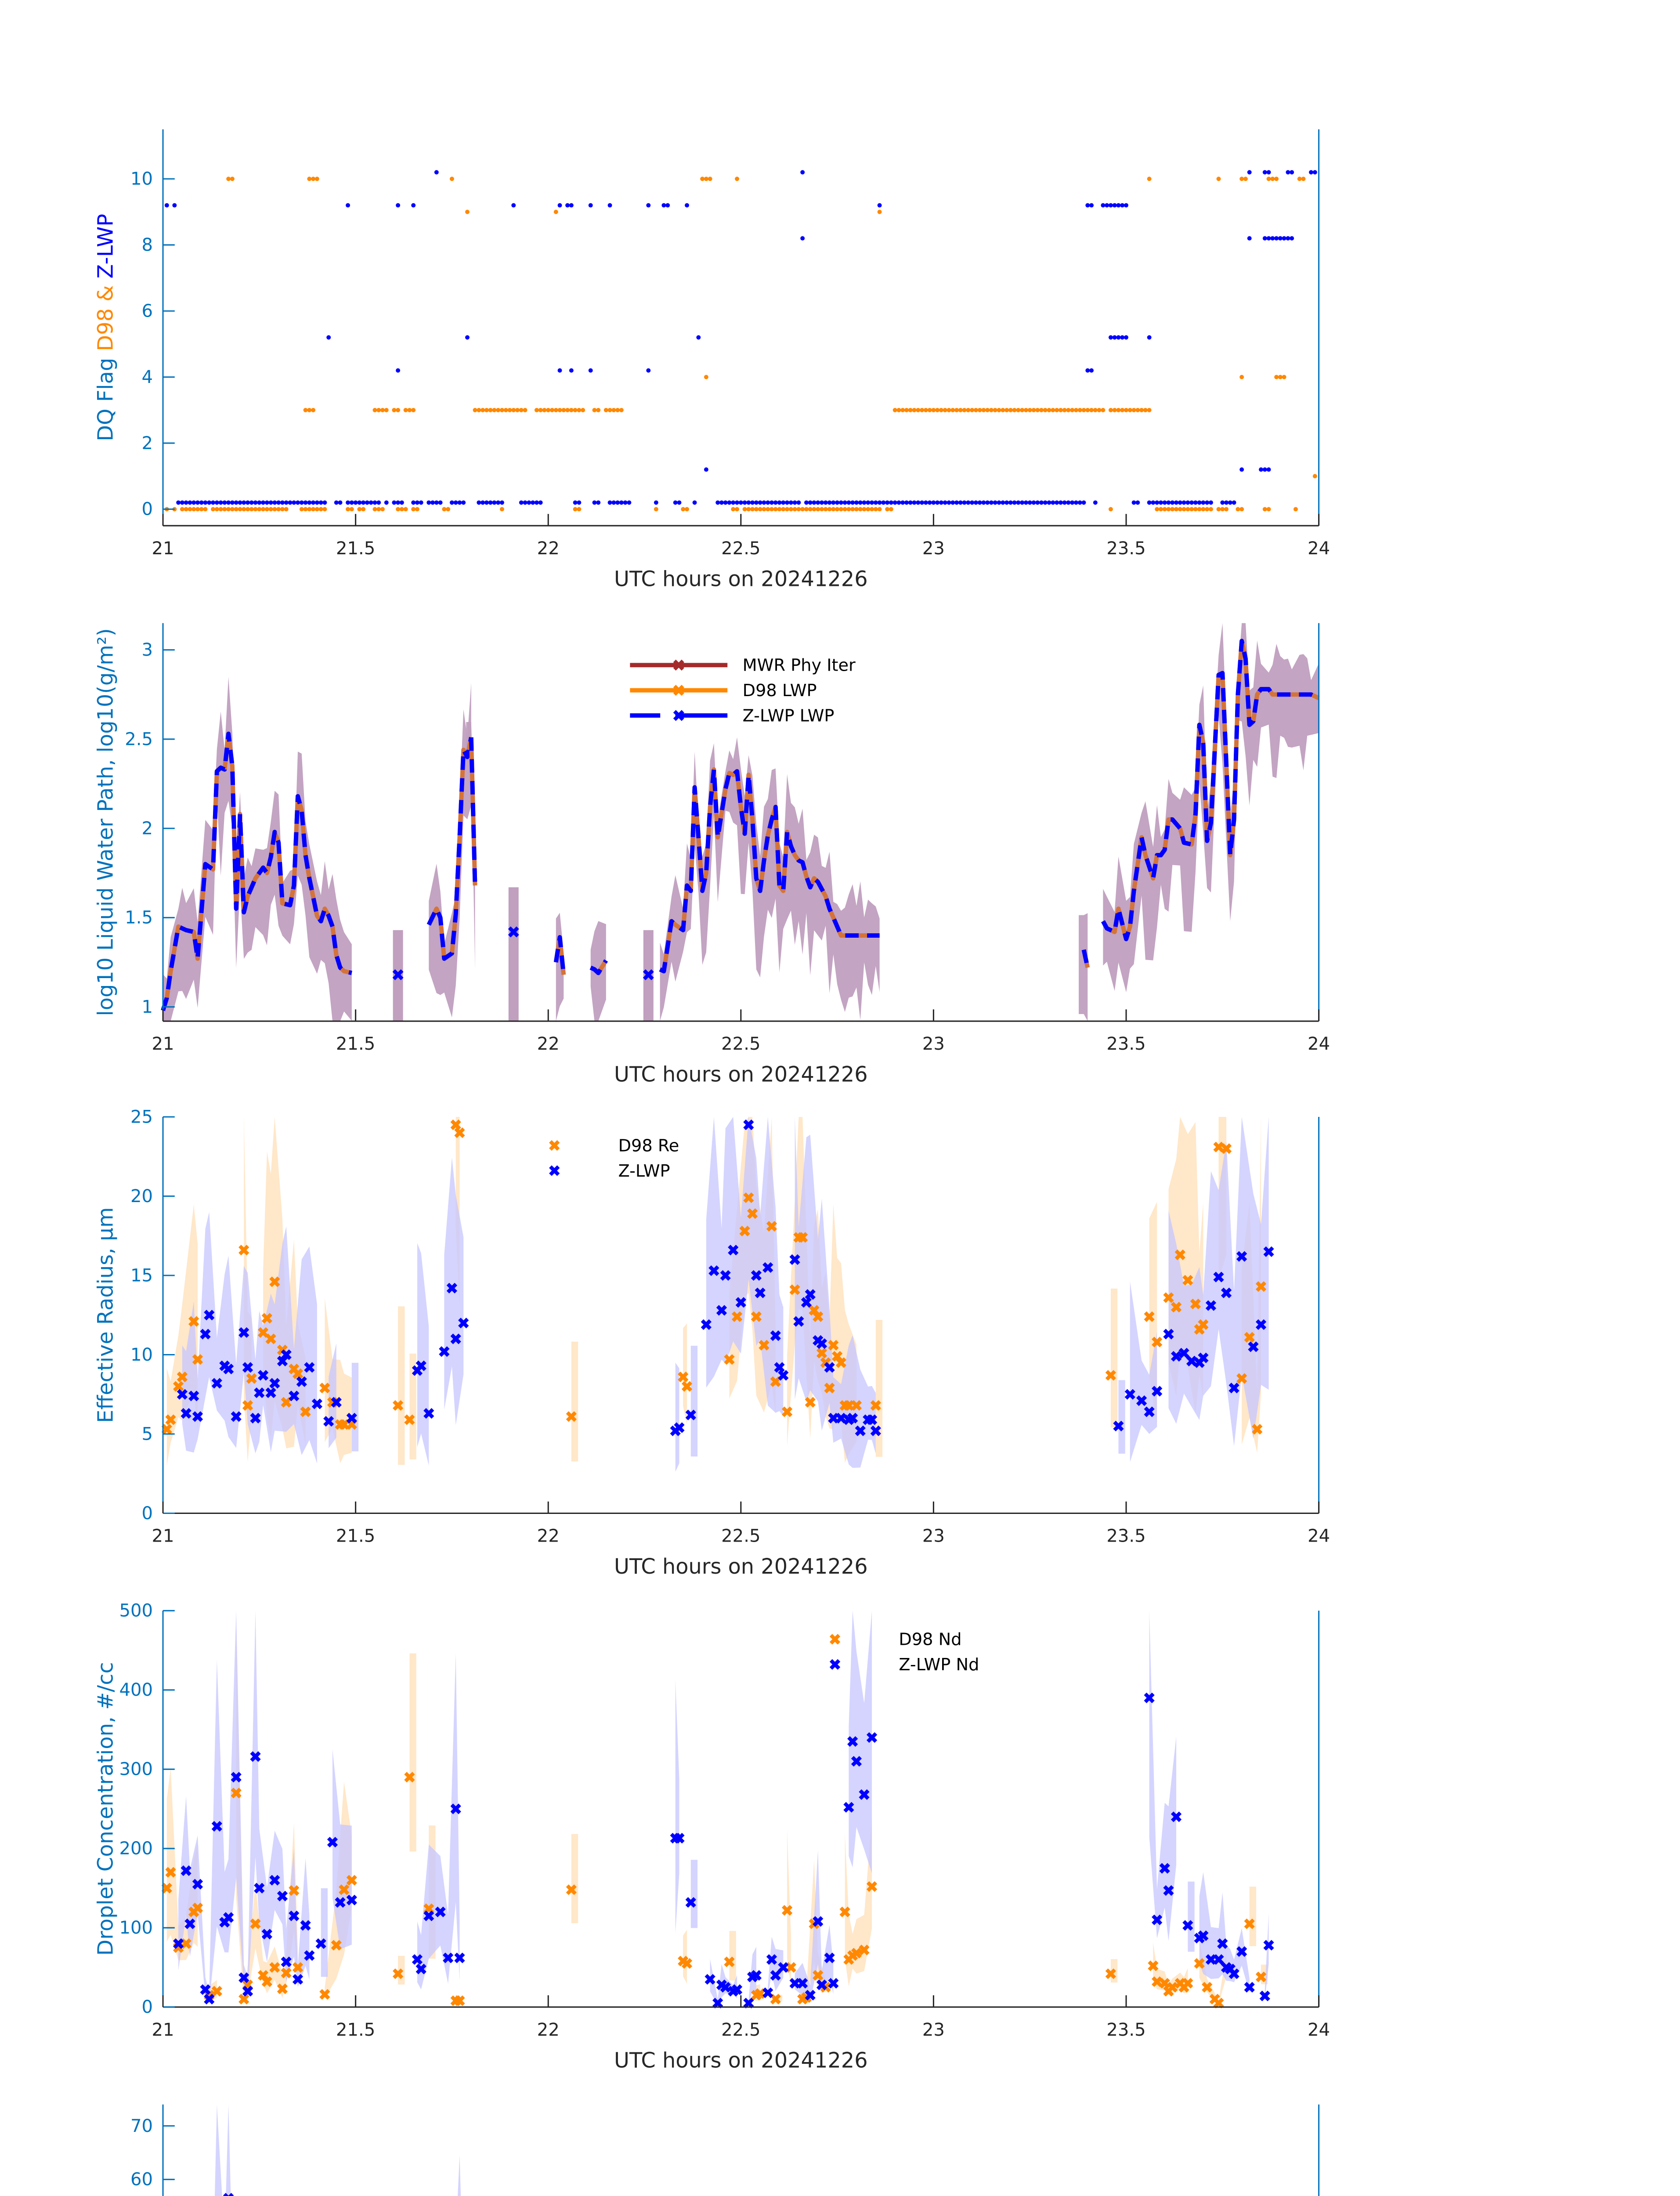  What do you see at coordinates (147, 1434) in the screenshot?
I see `y-tick-label: 5` at bounding box center [147, 1434].